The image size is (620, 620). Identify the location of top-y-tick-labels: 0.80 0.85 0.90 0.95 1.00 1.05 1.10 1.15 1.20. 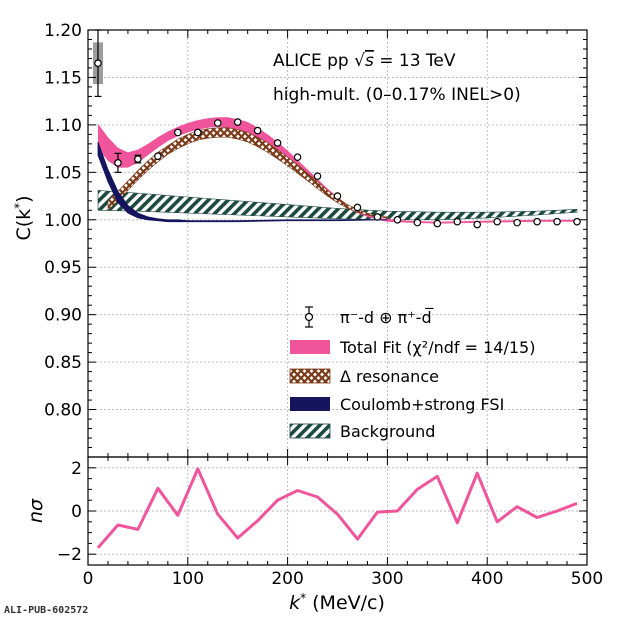
(63, 221).